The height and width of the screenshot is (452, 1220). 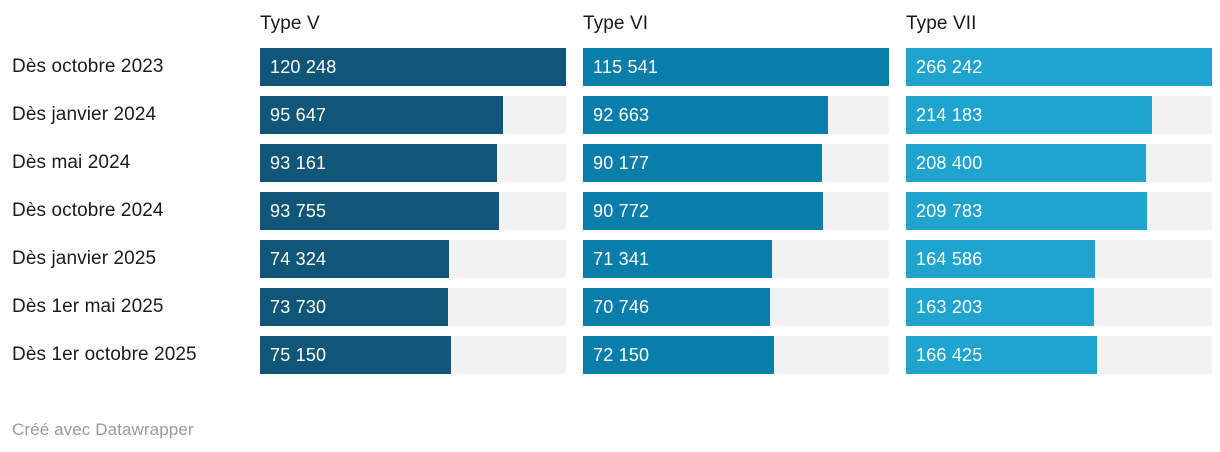 I want to click on bar-value-label: 70 746, so click(x=621, y=306).